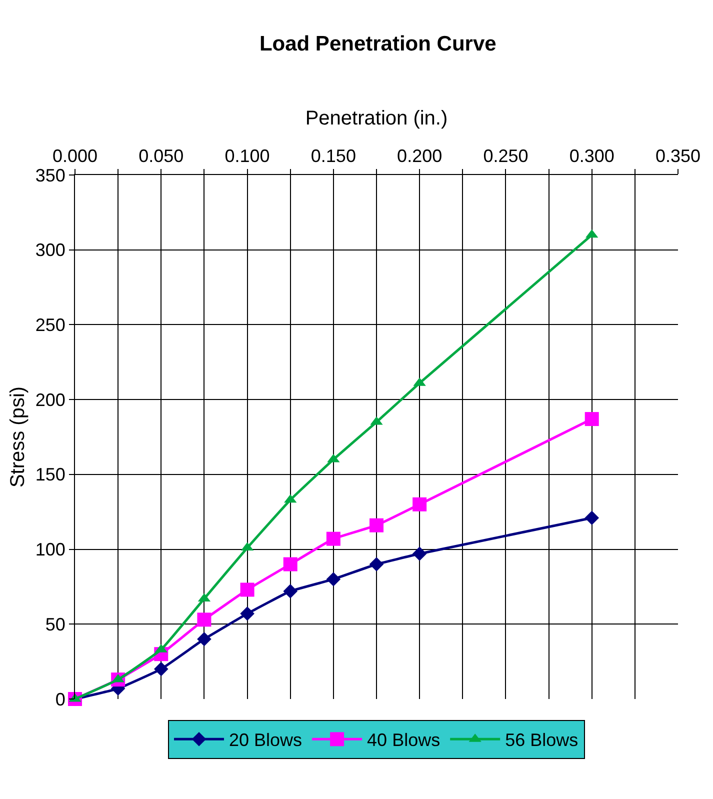 This screenshot has width=713, height=799. I want to click on x-axis-title: Penetration (in.), so click(376, 118).